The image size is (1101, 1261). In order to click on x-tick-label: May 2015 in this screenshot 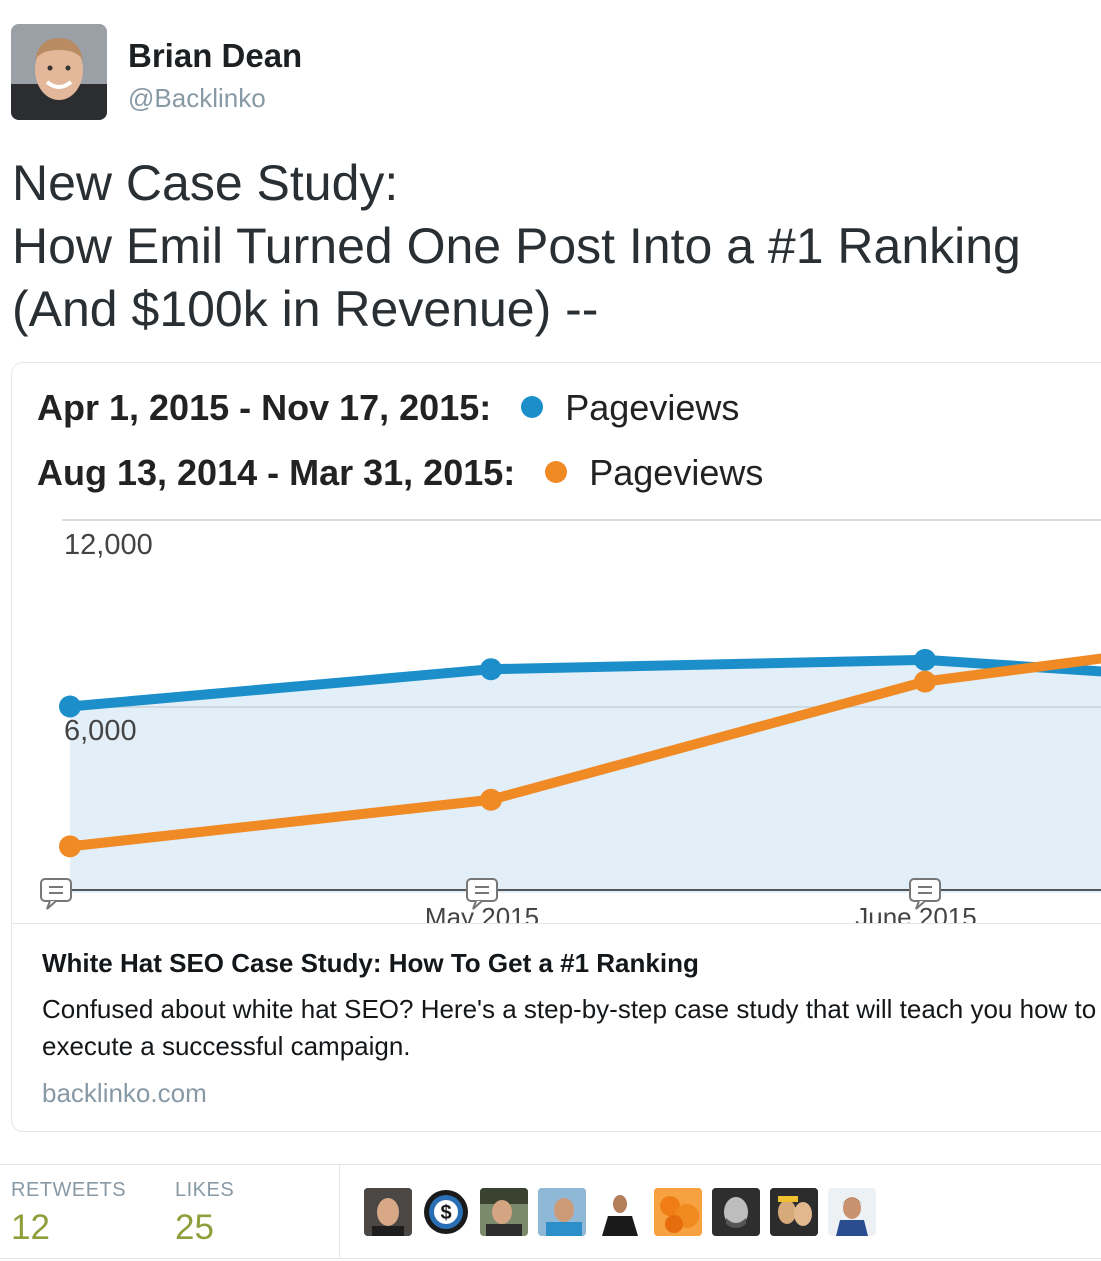, I will do `click(482, 912)`.